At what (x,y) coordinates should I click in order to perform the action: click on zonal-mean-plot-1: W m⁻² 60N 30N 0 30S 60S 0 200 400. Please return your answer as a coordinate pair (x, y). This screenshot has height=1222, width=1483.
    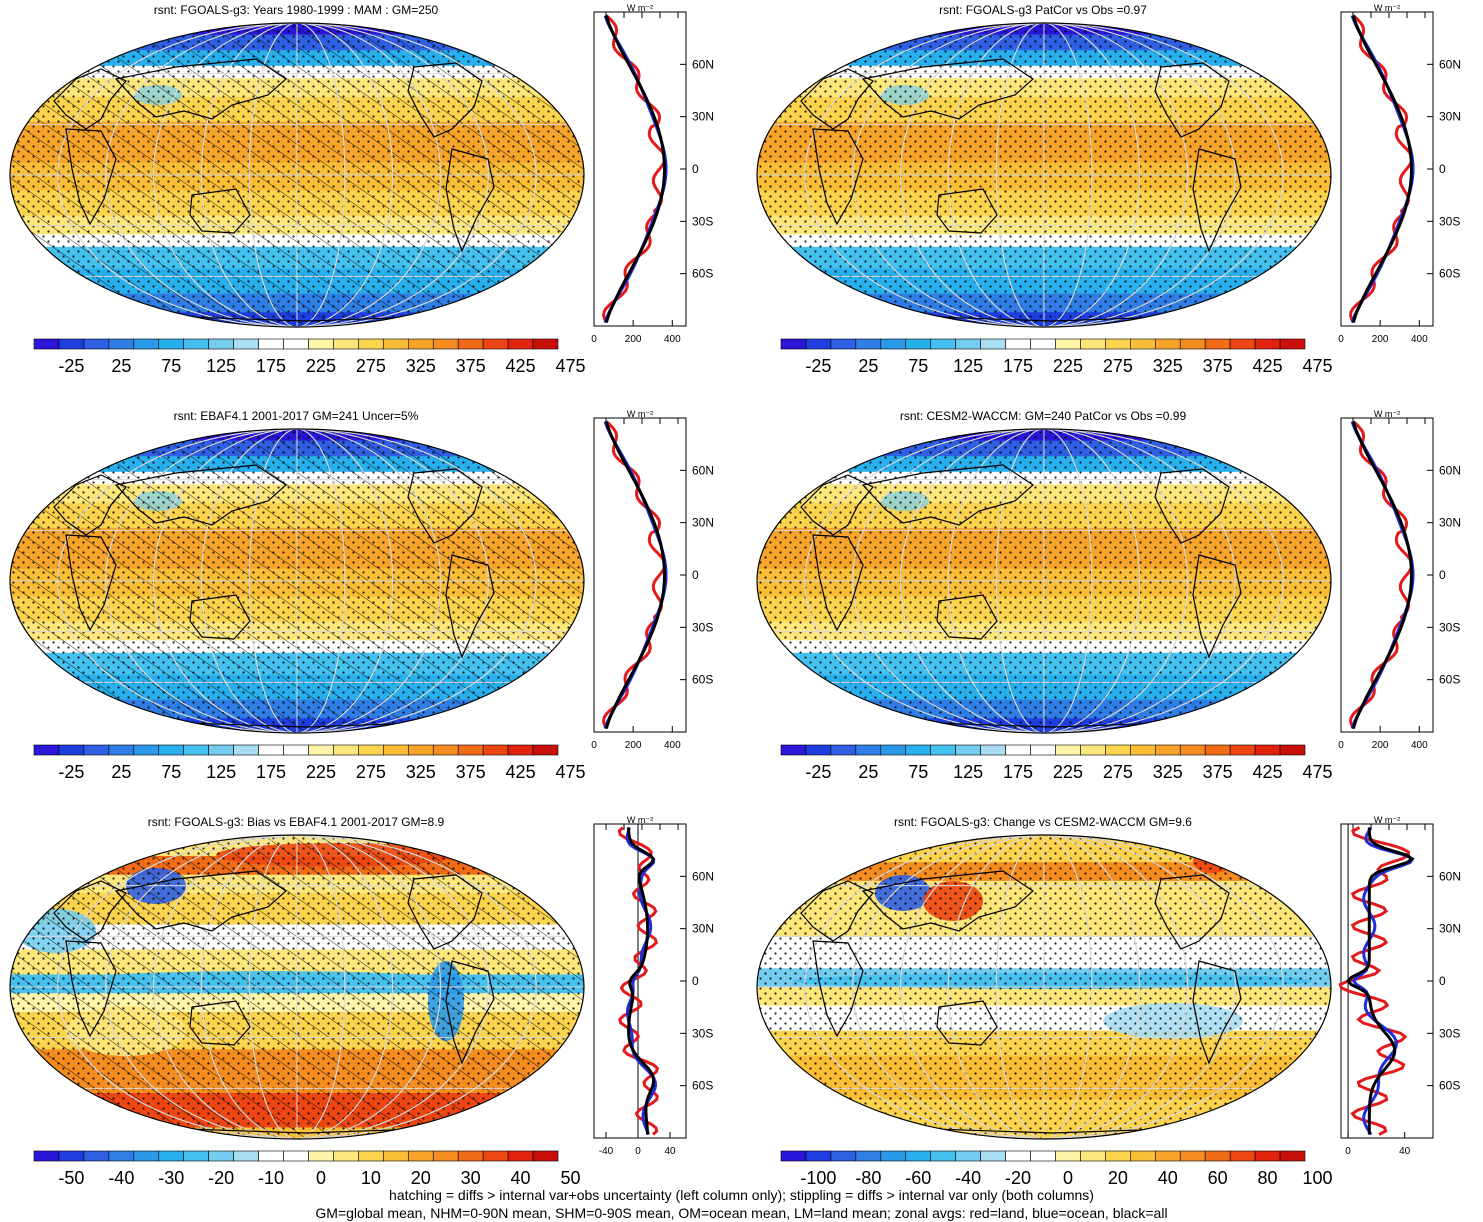
    Looking at the image, I should click on (652, 174).